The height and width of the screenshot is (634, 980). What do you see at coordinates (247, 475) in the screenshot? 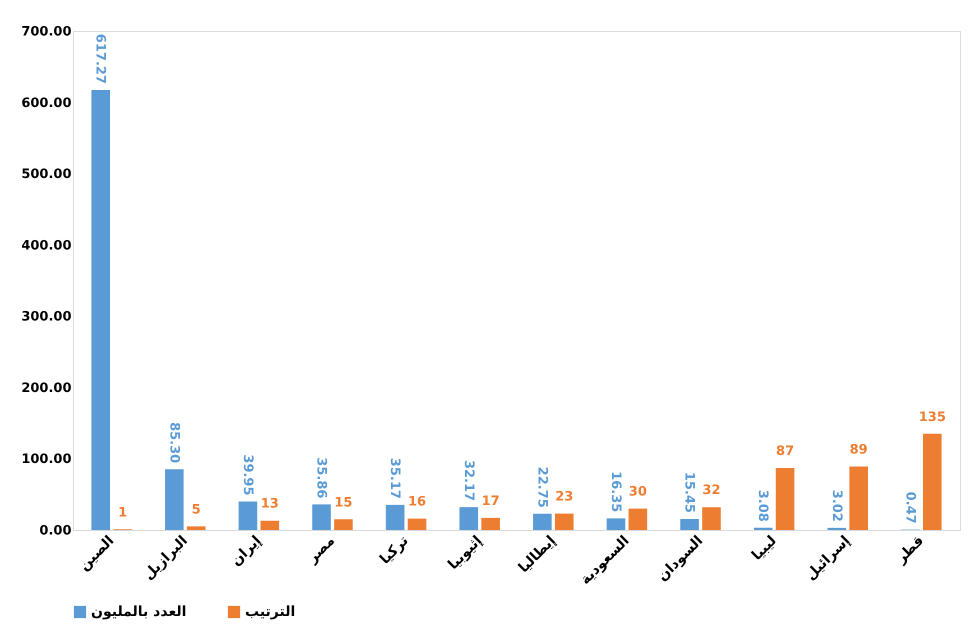
I see `data-label: 39.95` at bounding box center [247, 475].